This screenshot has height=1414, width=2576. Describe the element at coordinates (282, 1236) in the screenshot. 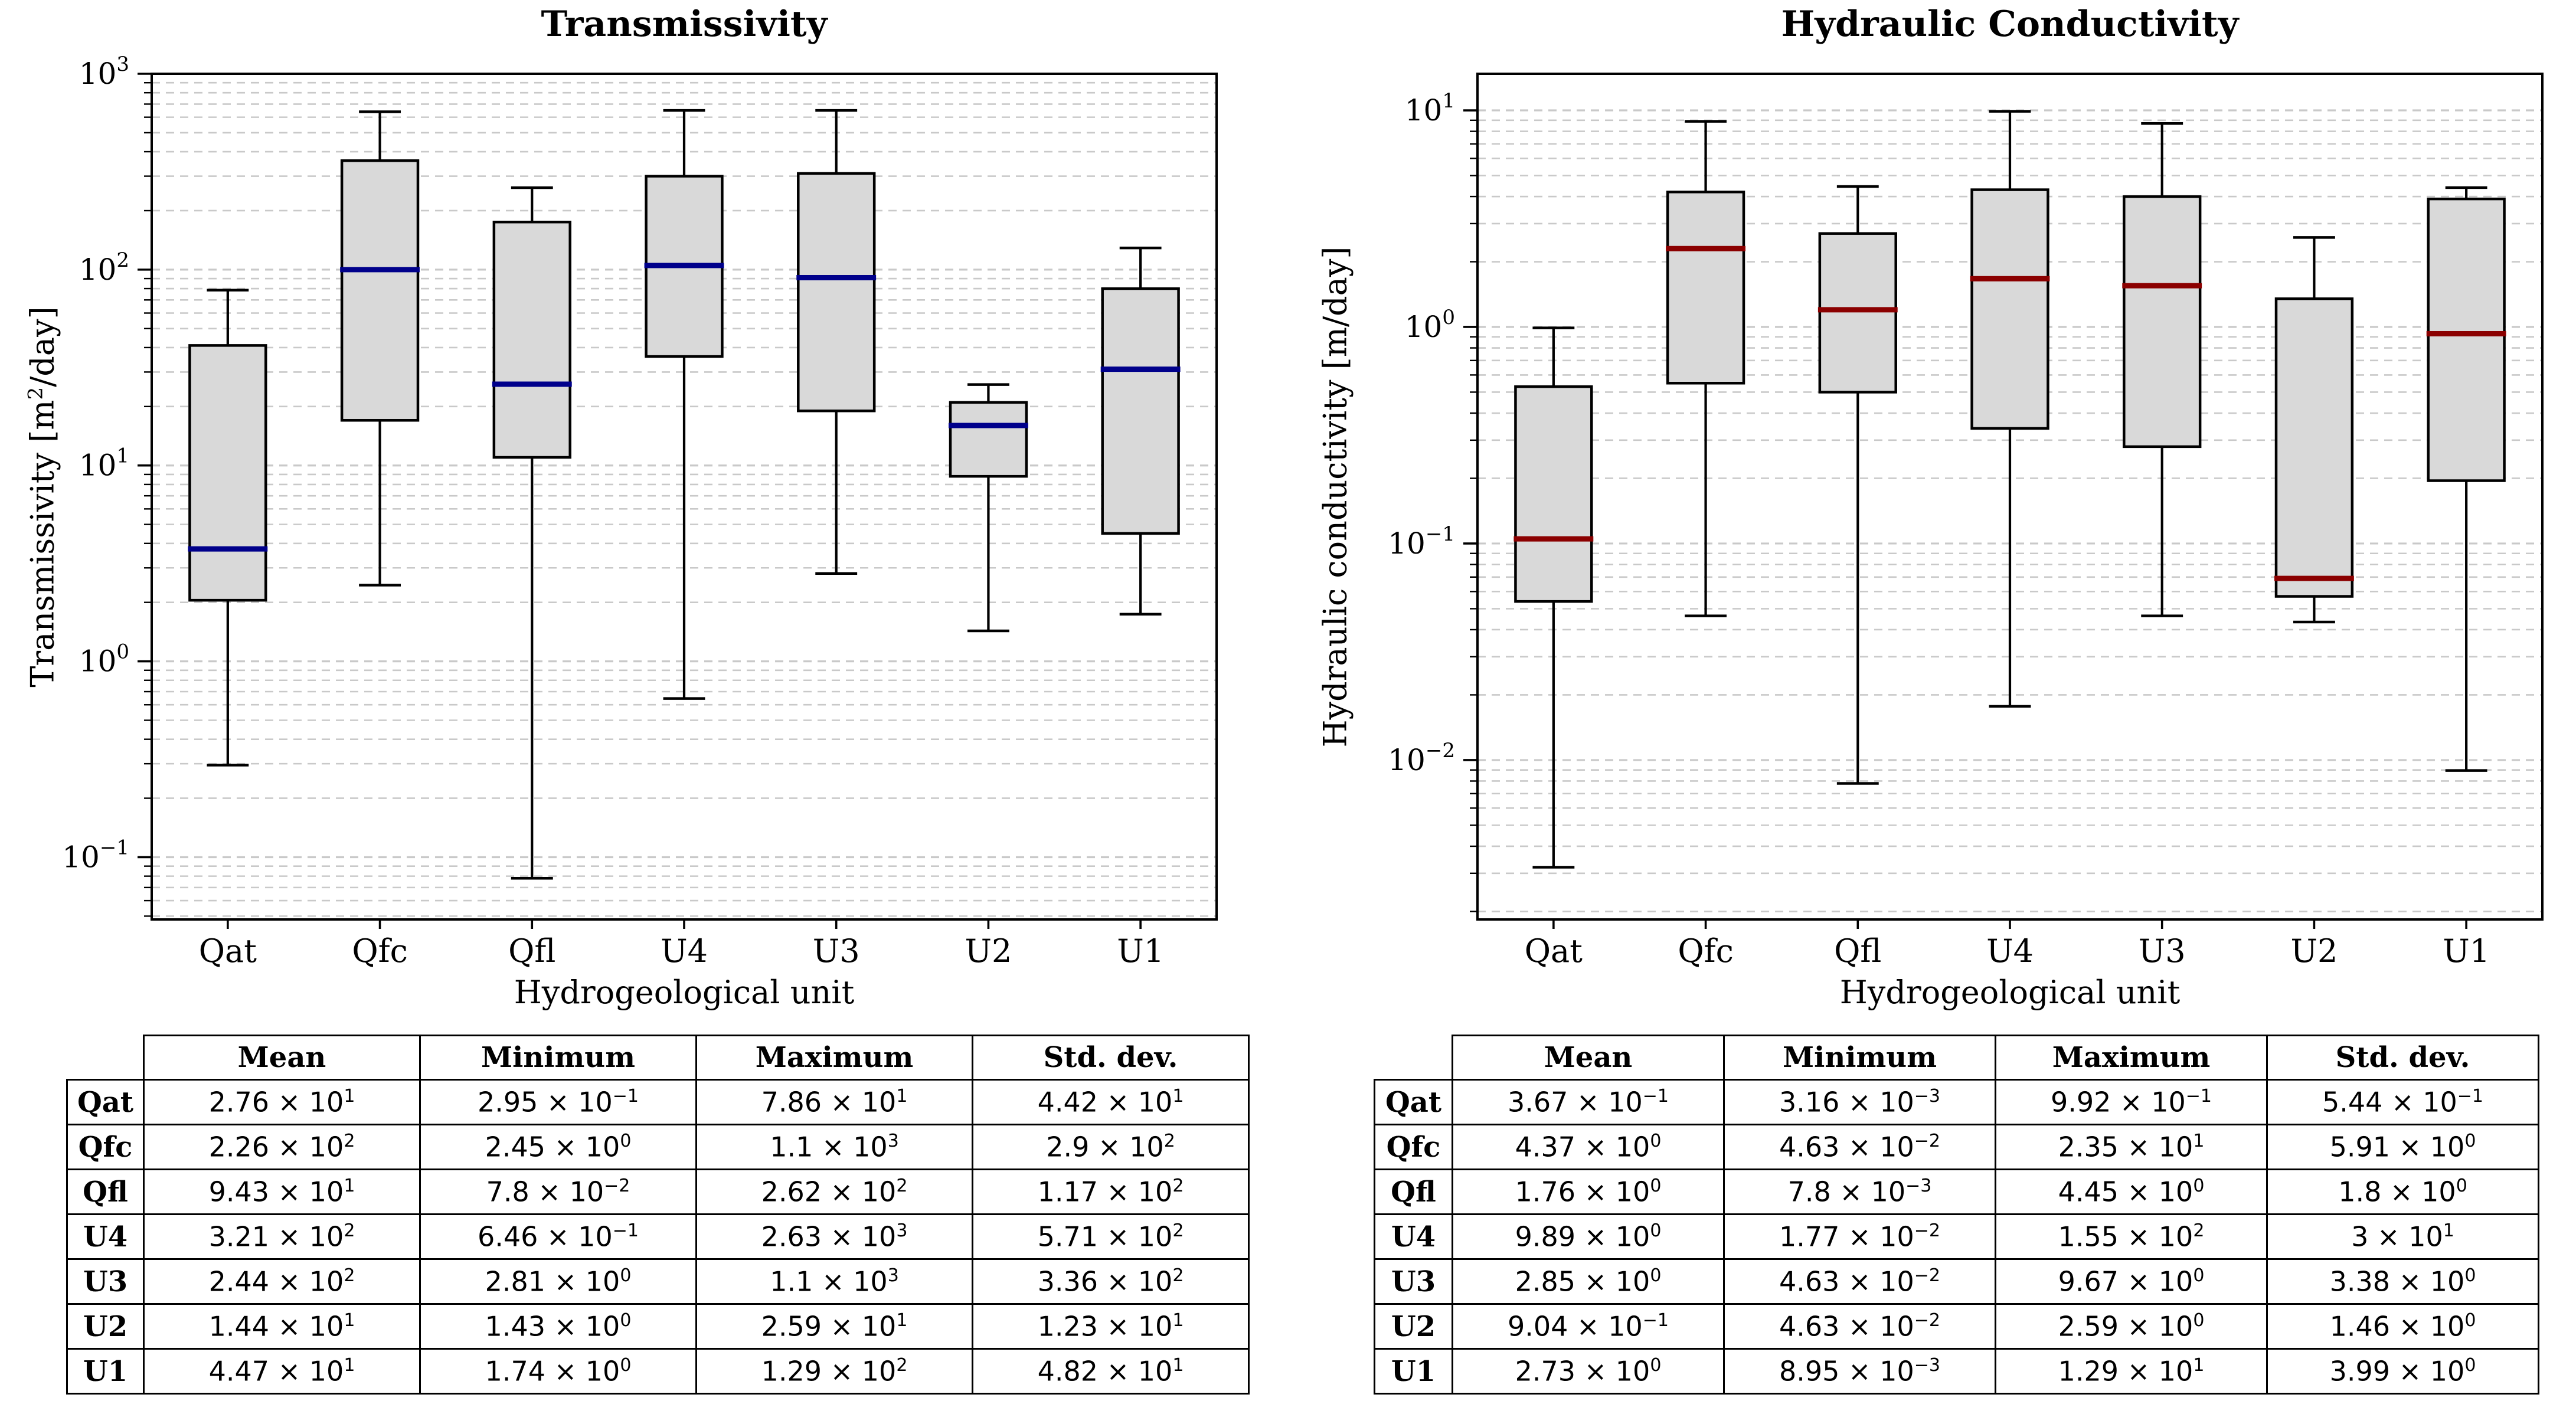

I see `stat-cell: 3.21 × 102` at that location.